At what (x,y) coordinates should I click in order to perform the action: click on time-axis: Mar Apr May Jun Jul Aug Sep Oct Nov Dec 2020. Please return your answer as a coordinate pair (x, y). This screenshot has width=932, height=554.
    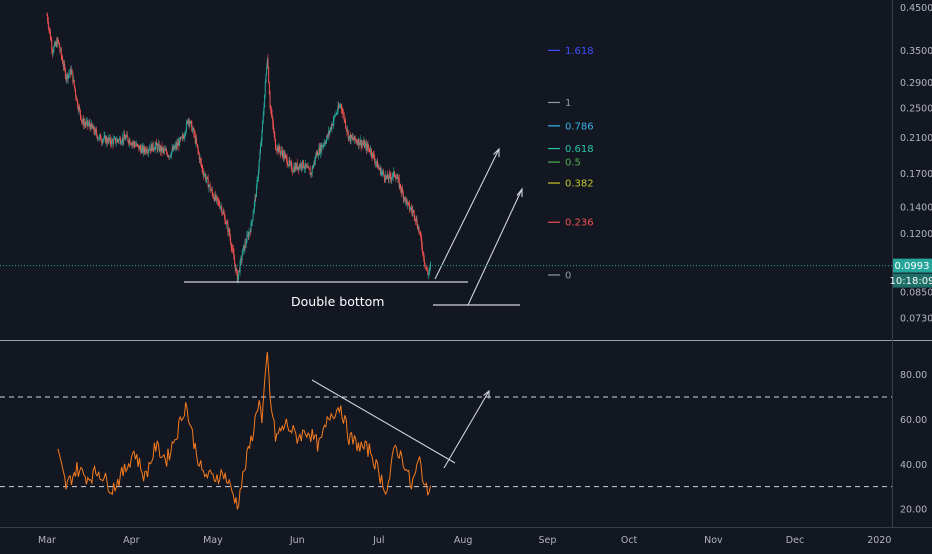
    Looking at the image, I should click on (464, 540).